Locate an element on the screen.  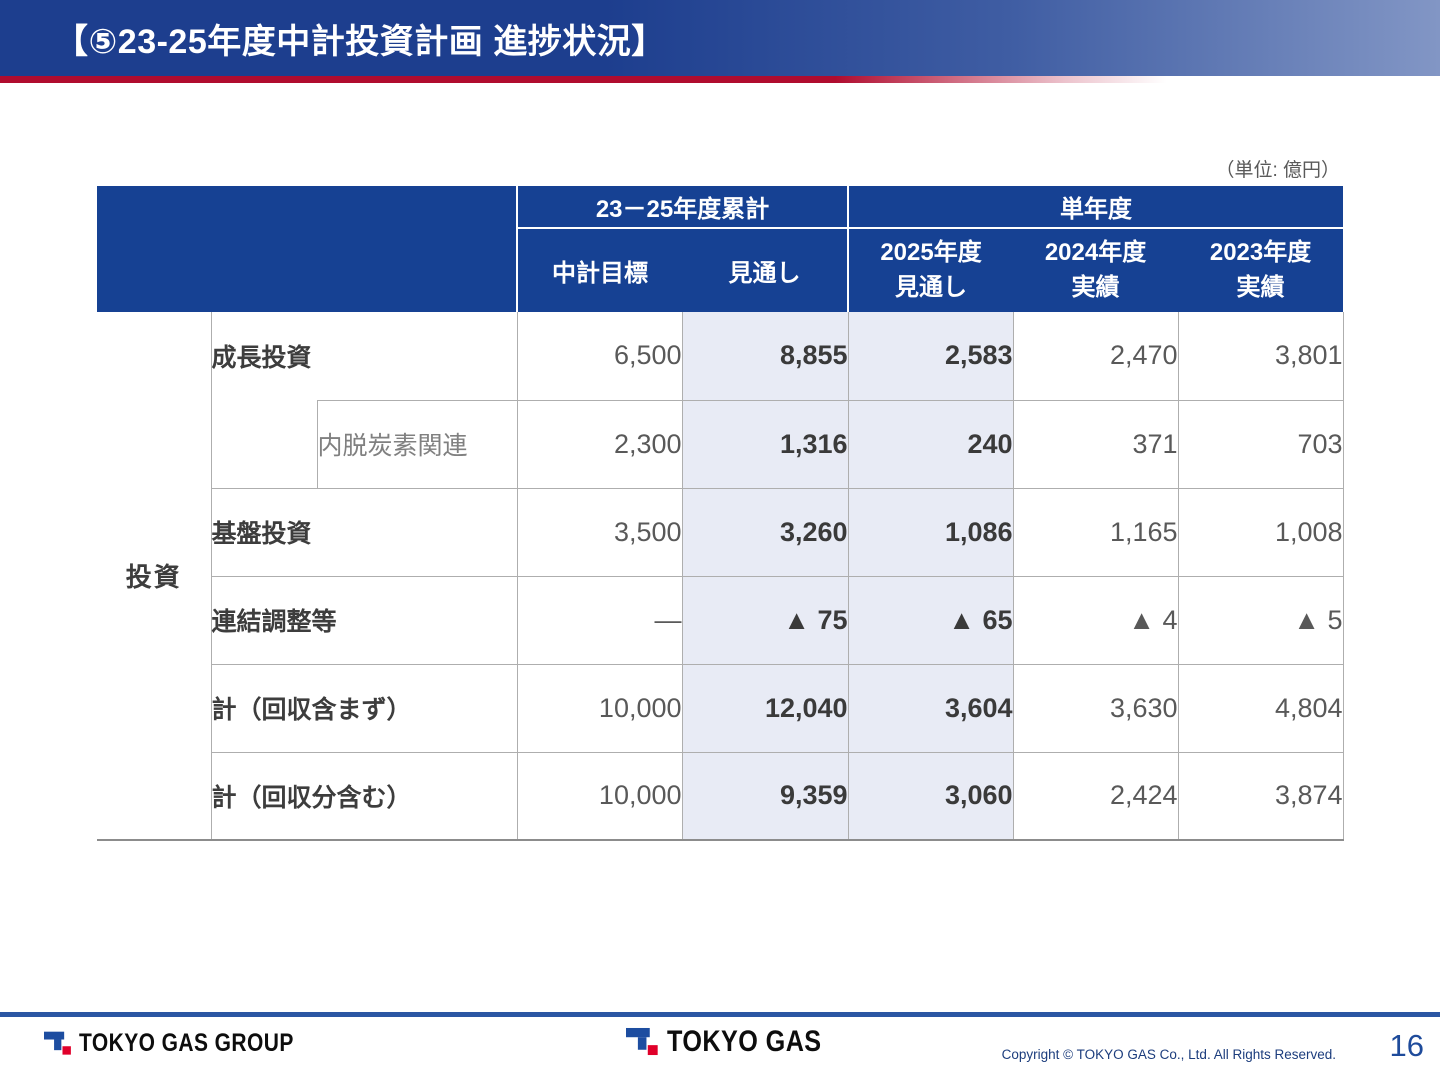
header-columns-row: 中計目標 見通し 2025年度 見通し 2024年度 実績 2023年度 実績 is located at coordinates (720, 270).